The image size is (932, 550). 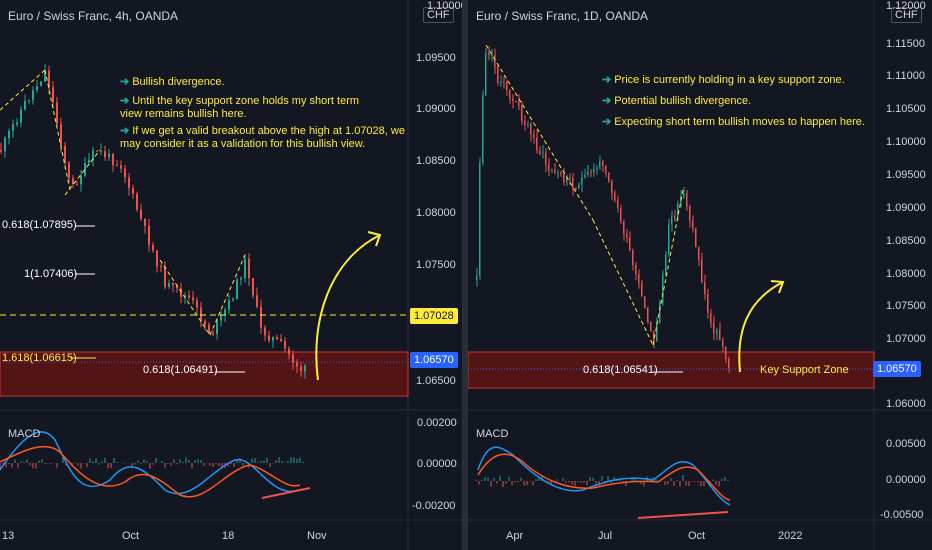 What do you see at coordinates (465, 275) in the screenshot?
I see `pane-divider` at bounding box center [465, 275].